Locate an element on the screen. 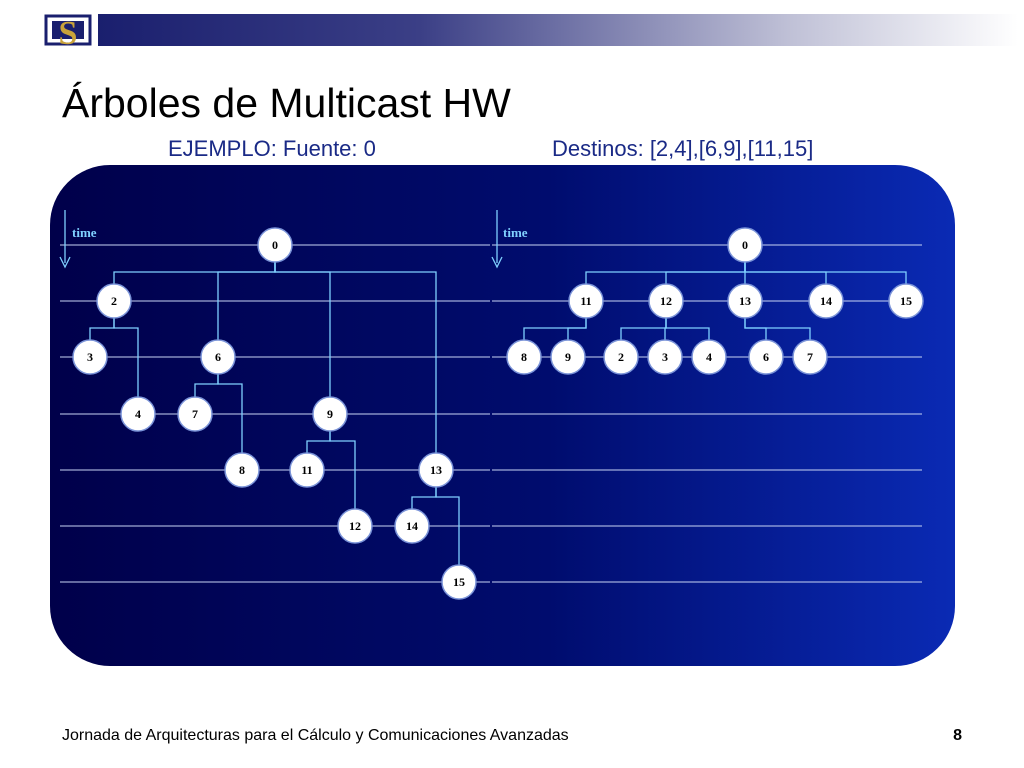 Image resolution: width=1024 pixels, height=768 pixels. node-left-0: 0 is located at coordinates (275, 245).